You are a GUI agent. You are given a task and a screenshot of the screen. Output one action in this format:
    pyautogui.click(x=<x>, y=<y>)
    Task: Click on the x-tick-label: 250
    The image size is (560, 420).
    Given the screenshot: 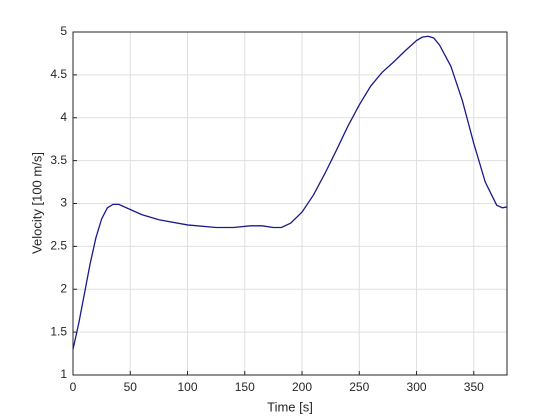 What is the action you would take?
    pyautogui.click(x=359, y=387)
    